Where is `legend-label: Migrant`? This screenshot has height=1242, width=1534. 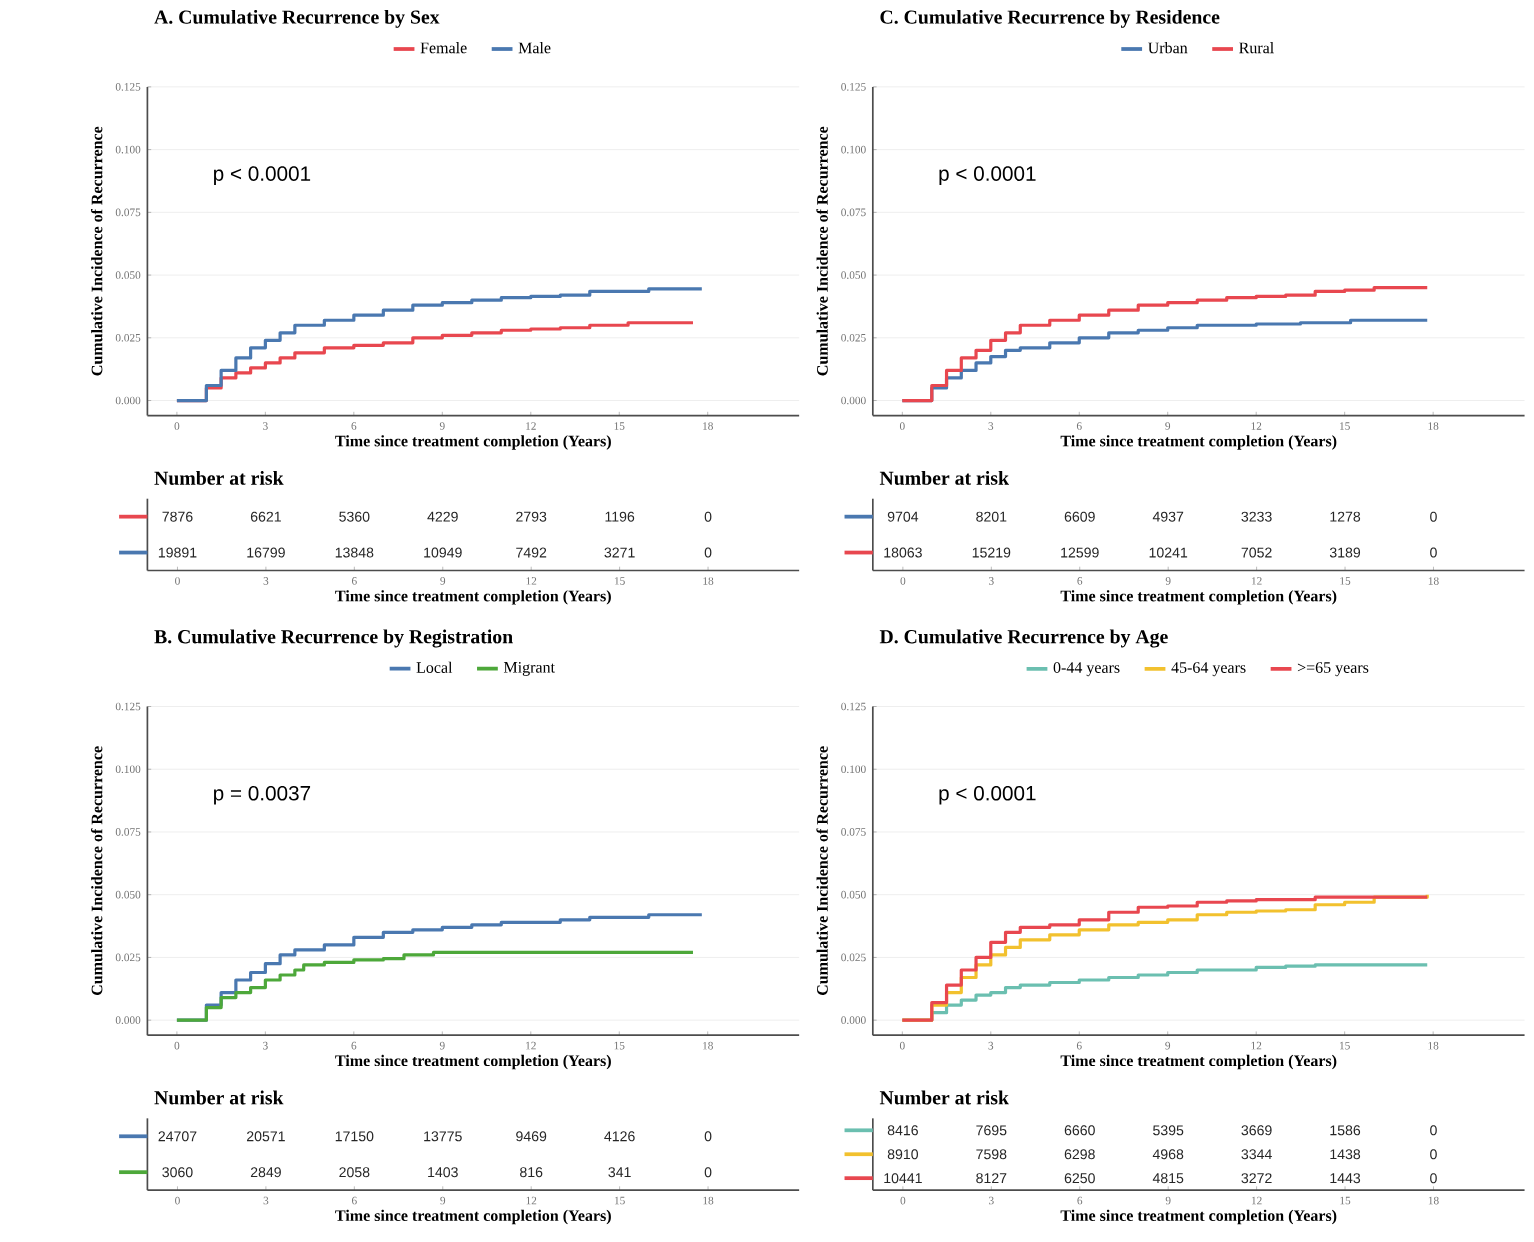
legend-label: Migrant is located at coordinates (529, 669).